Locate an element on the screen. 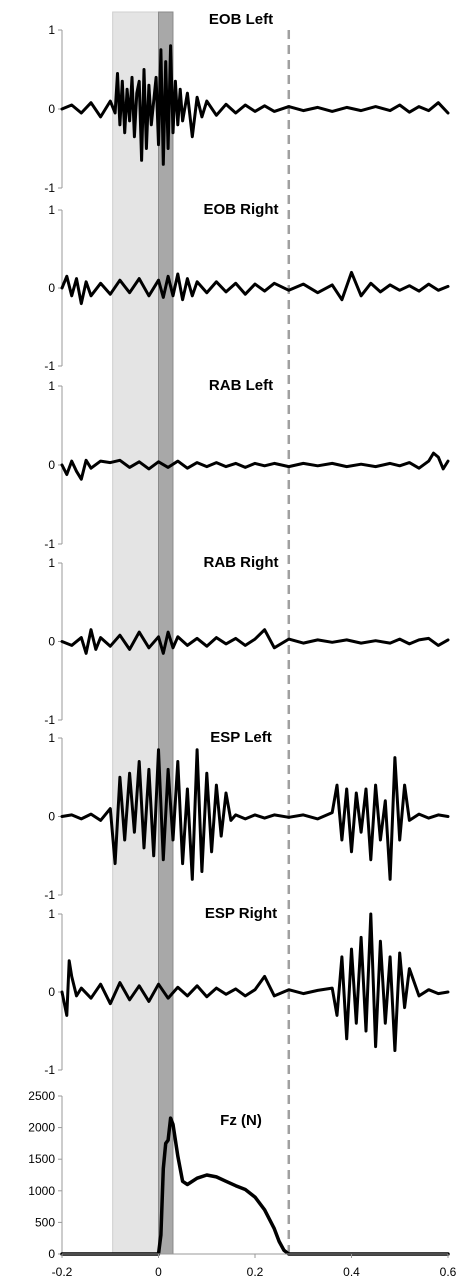 The height and width of the screenshot is (1284, 465). x-tick-label: -0.2 is located at coordinates (62, 1272).